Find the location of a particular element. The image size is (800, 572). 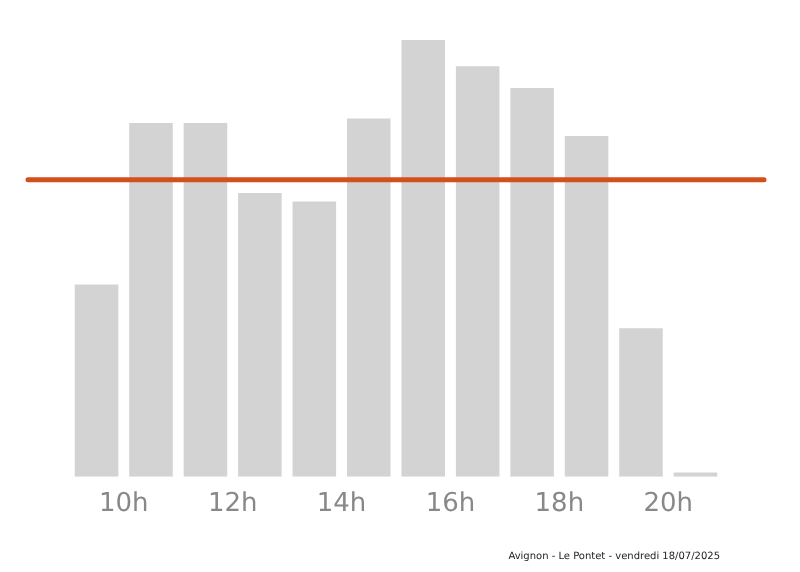

x-tick-label: 18h is located at coordinates (559, 504).